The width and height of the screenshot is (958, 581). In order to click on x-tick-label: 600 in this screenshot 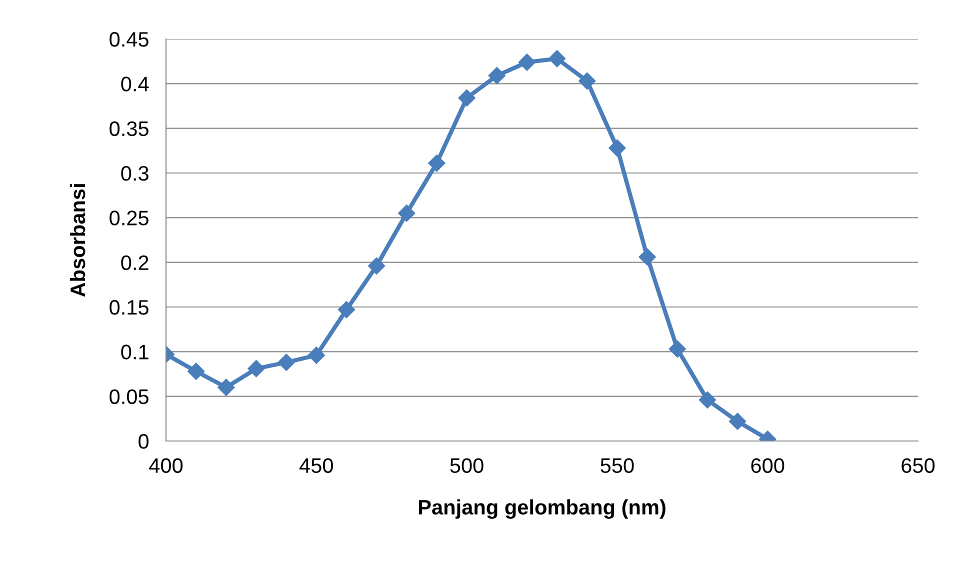, I will do `click(767, 465)`.